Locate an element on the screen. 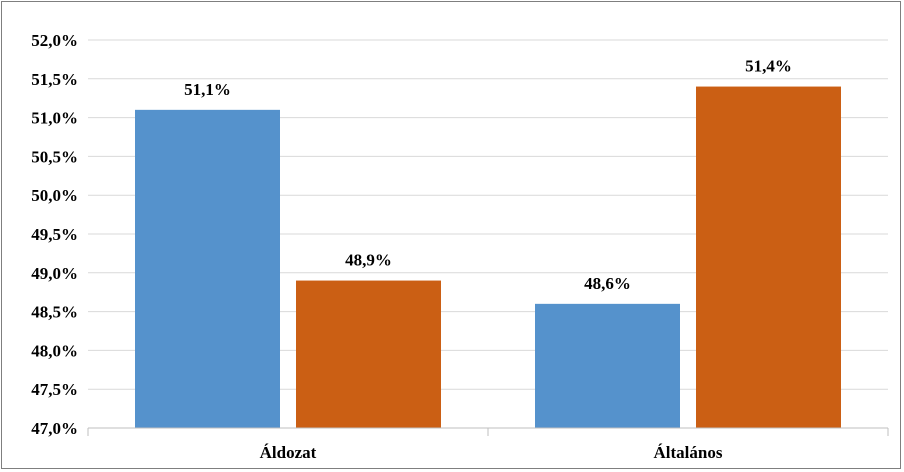 This screenshot has width=904, height=472. y-tick-label: 50,0% is located at coordinates (54, 195).